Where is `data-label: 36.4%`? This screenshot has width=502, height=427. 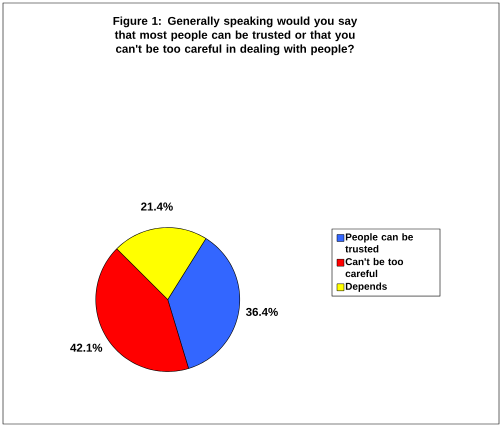 data-label: 36.4% is located at coordinates (262, 312).